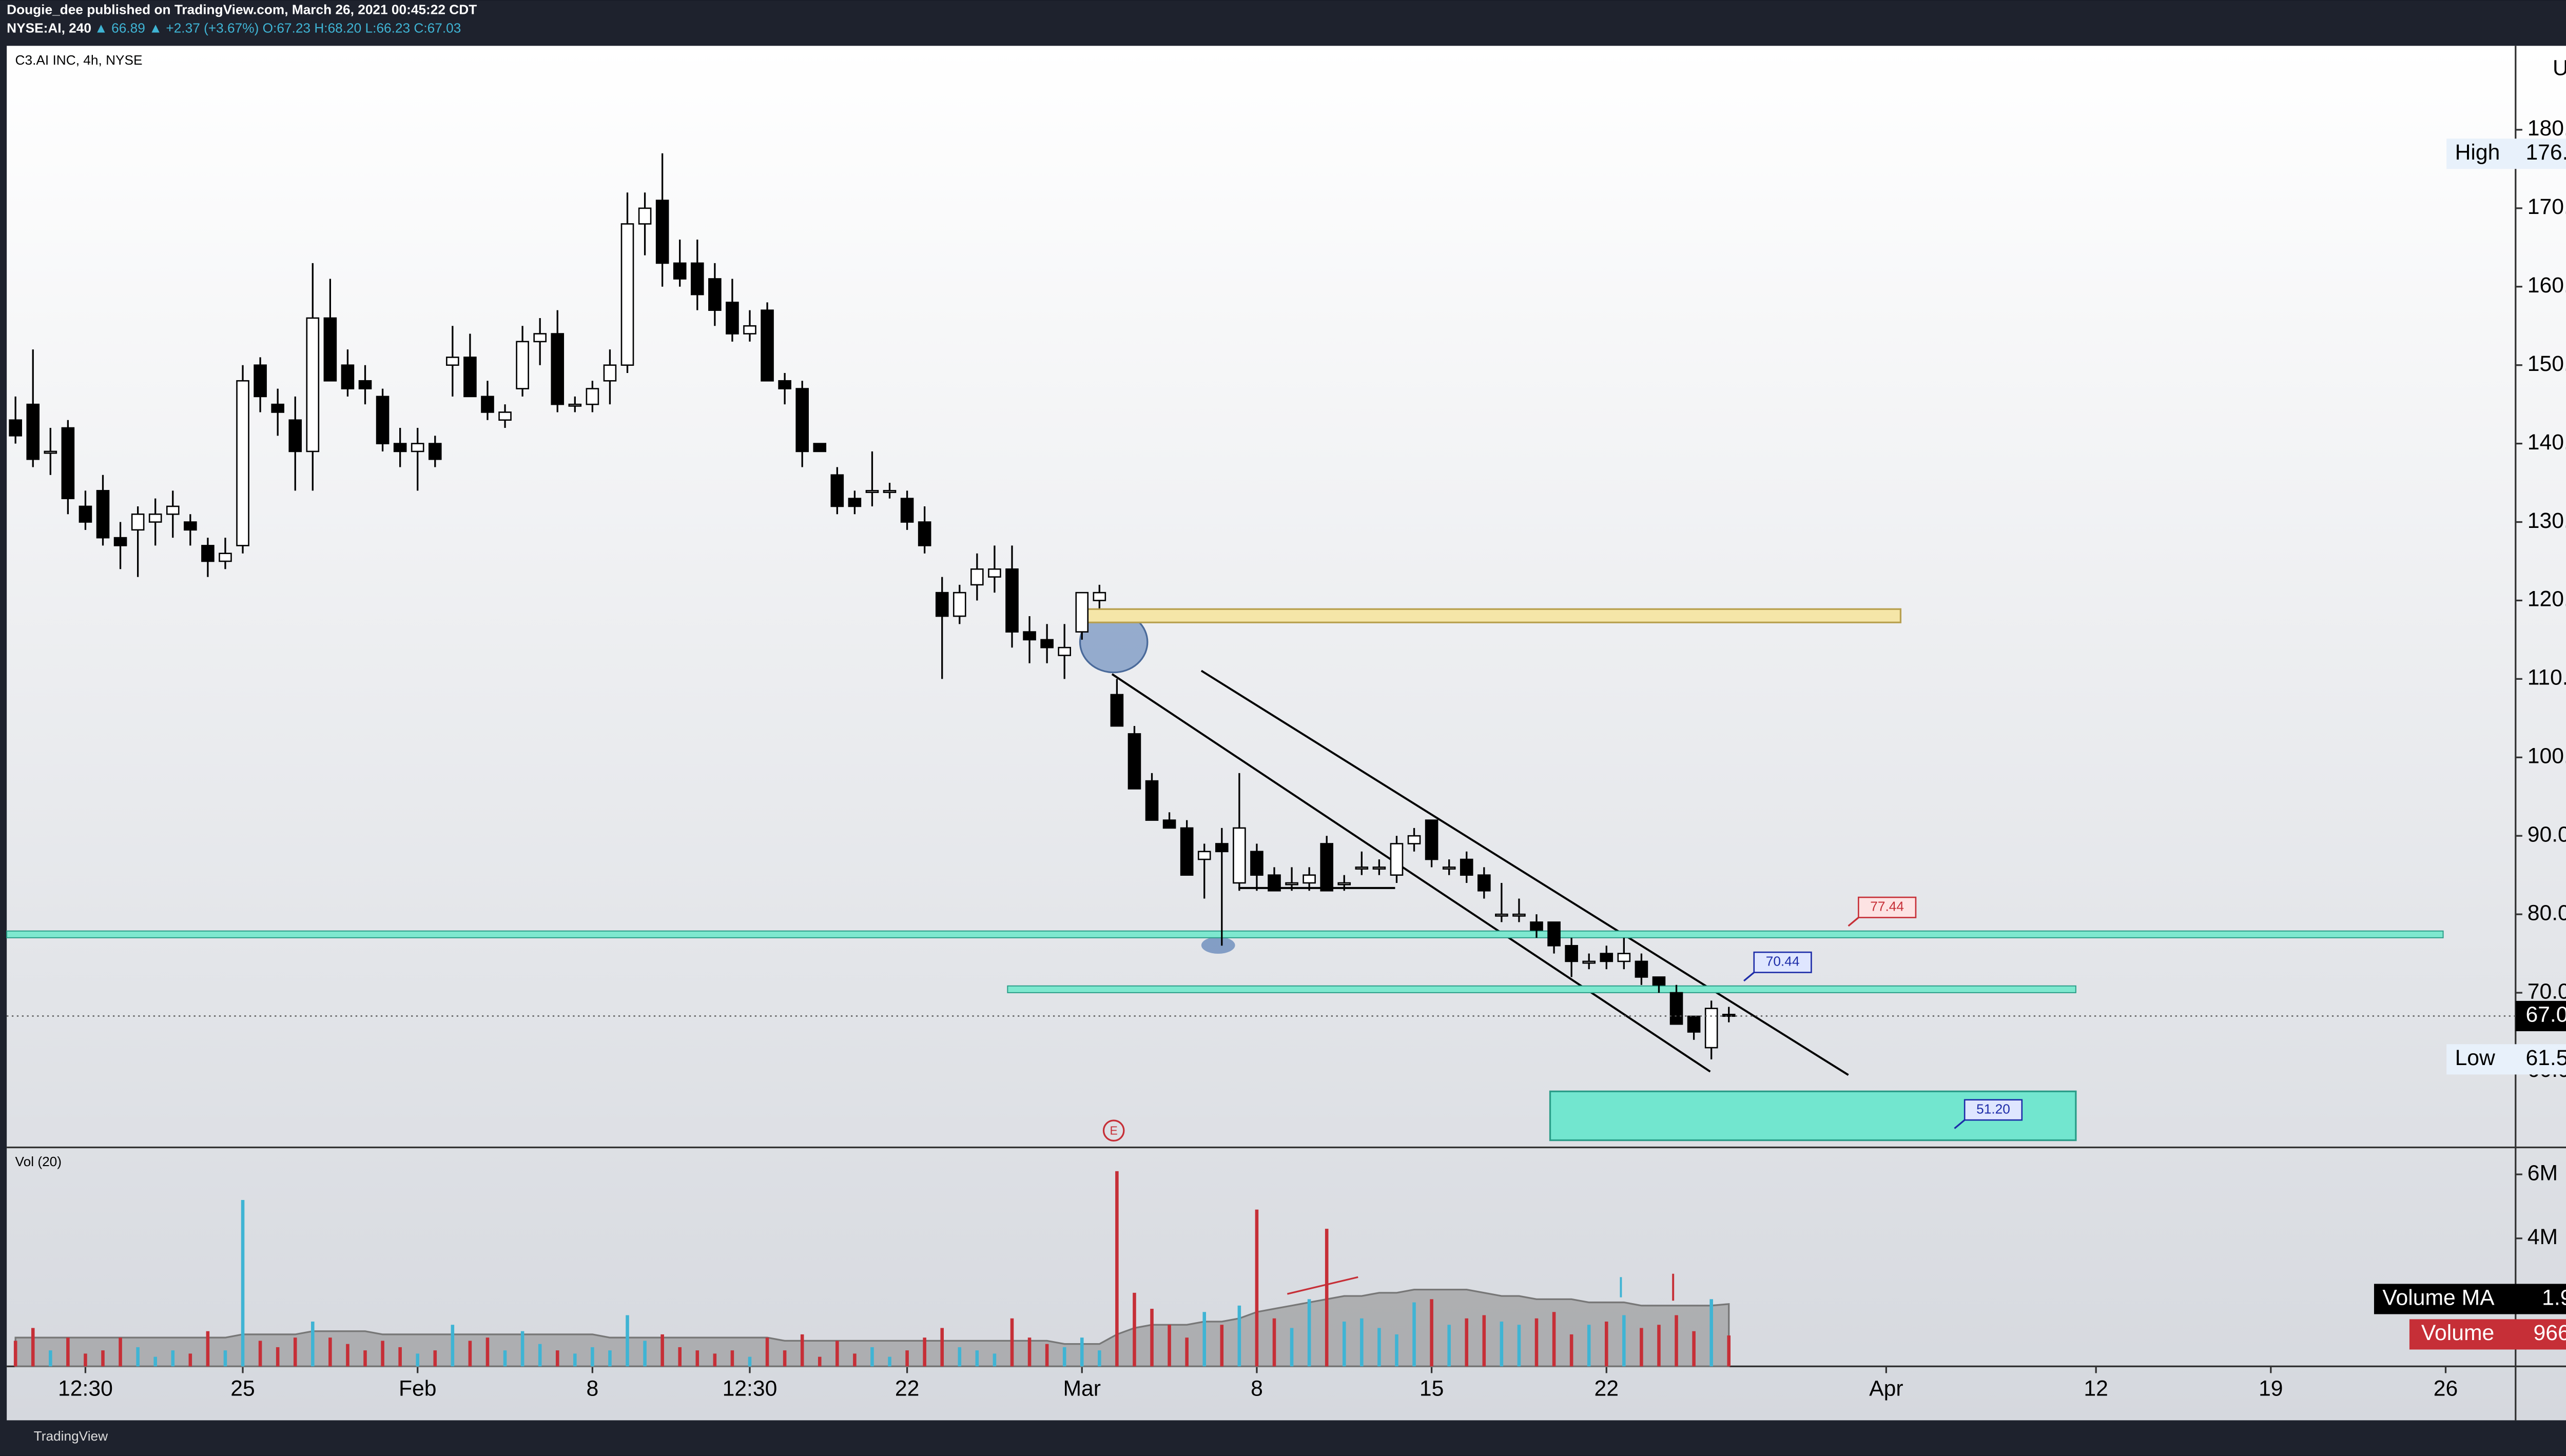  Describe the element at coordinates (2547, 756) in the screenshot. I see `y-tick-label: 100.00` at that location.